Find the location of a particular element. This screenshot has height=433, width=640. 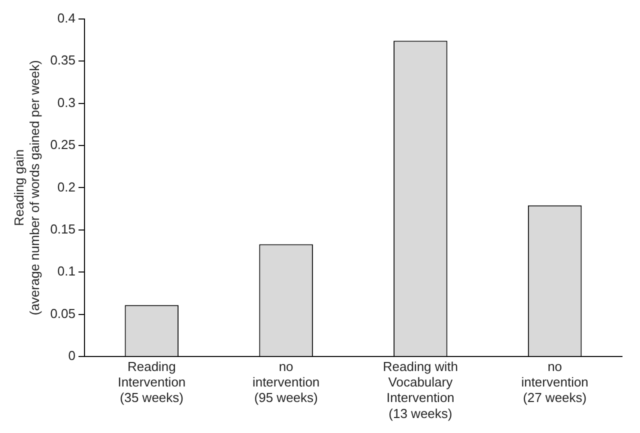

y-tick-label: 0.1 is located at coordinates (66, 271).